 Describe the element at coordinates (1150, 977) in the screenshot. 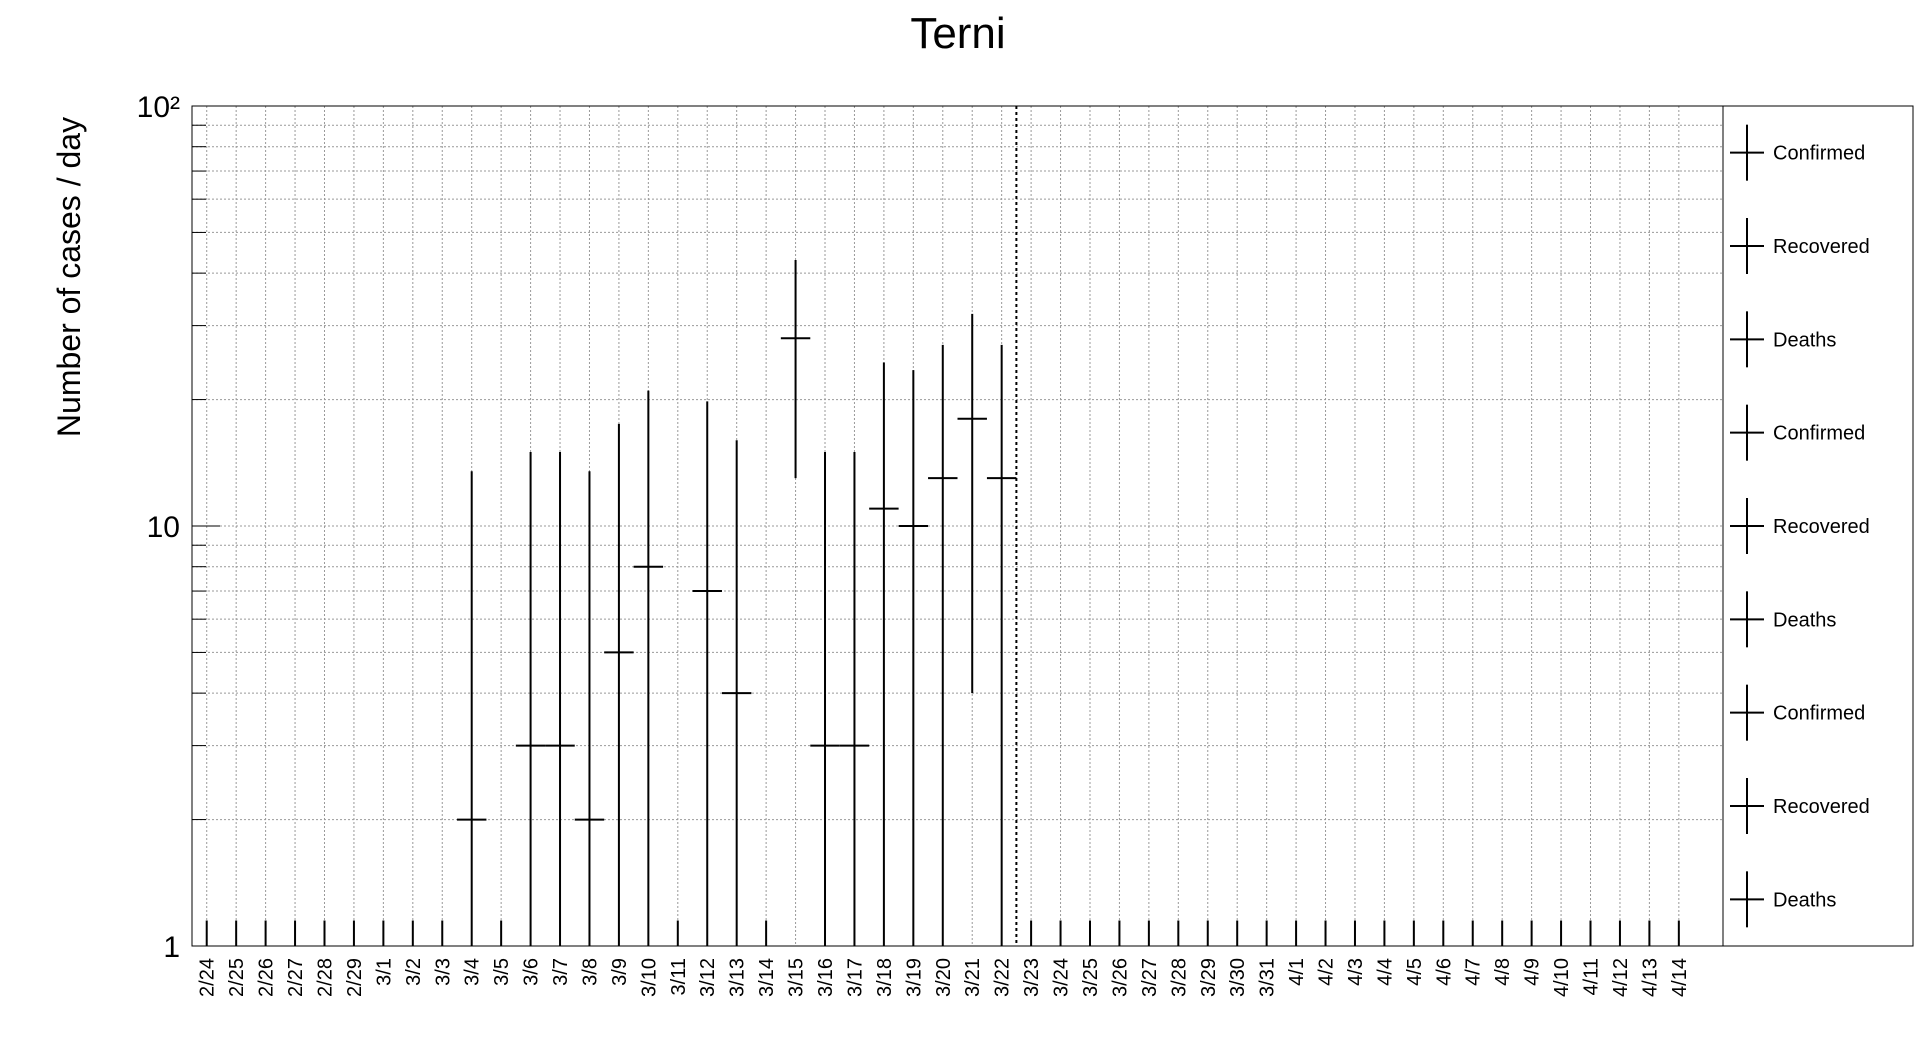

I see `x-tick-label: 3/27` at that location.